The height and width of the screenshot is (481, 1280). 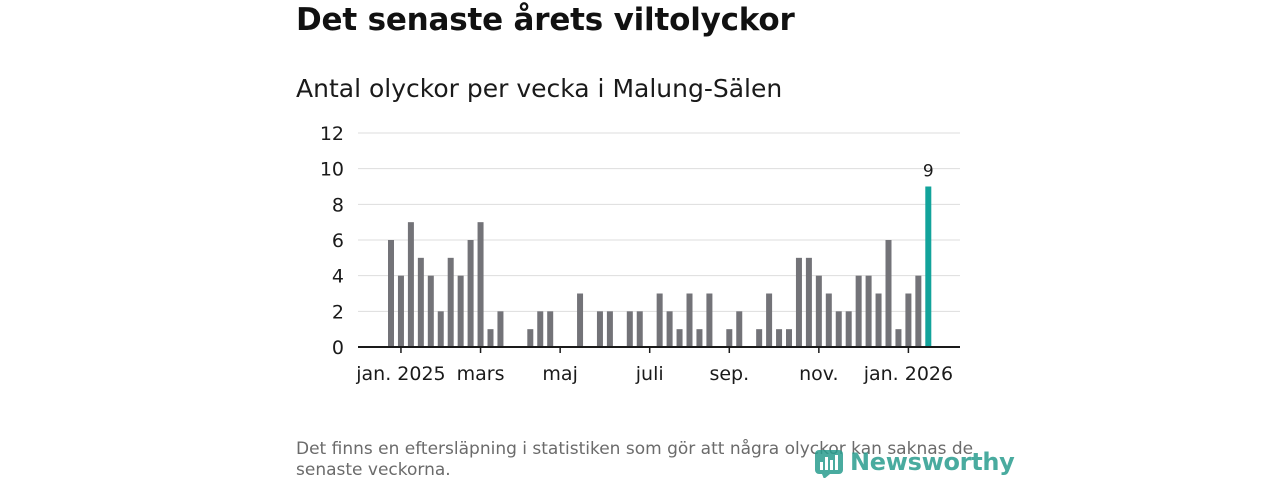 What do you see at coordinates (332, 134) in the screenshot?
I see `y-tick-label: 12` at bounding box center [332, 134].